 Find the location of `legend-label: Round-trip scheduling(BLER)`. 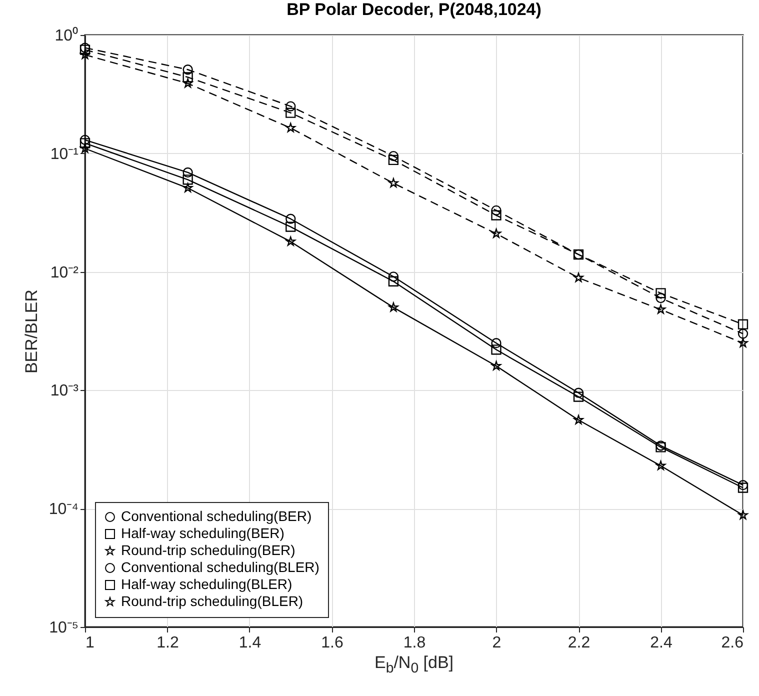

legend-label: Round-trip scheduling(BLER) is located at coordinates (212, 601).